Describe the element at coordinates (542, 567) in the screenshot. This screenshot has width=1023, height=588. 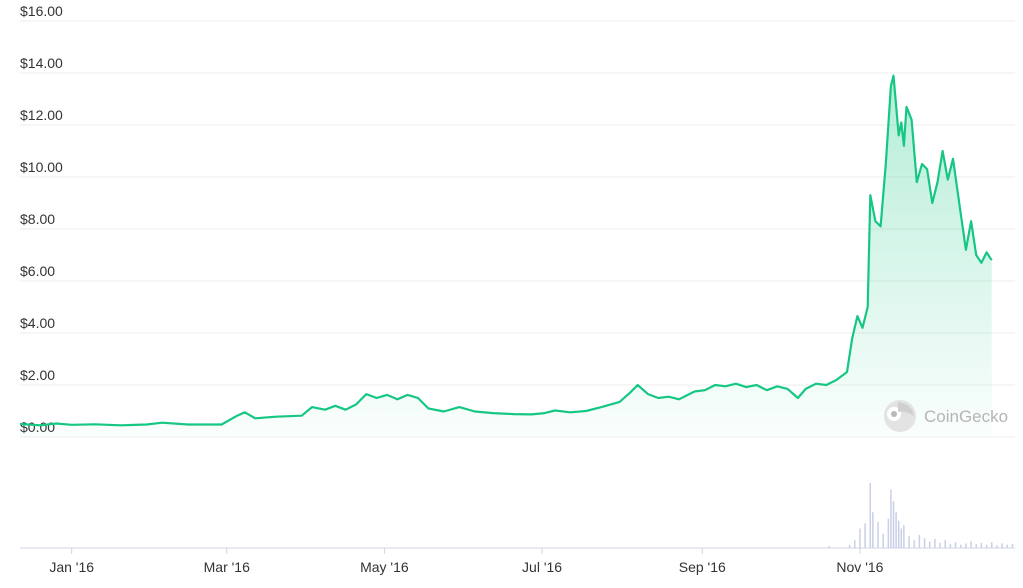
I see `x-tick-label: Jul '16` at that location.